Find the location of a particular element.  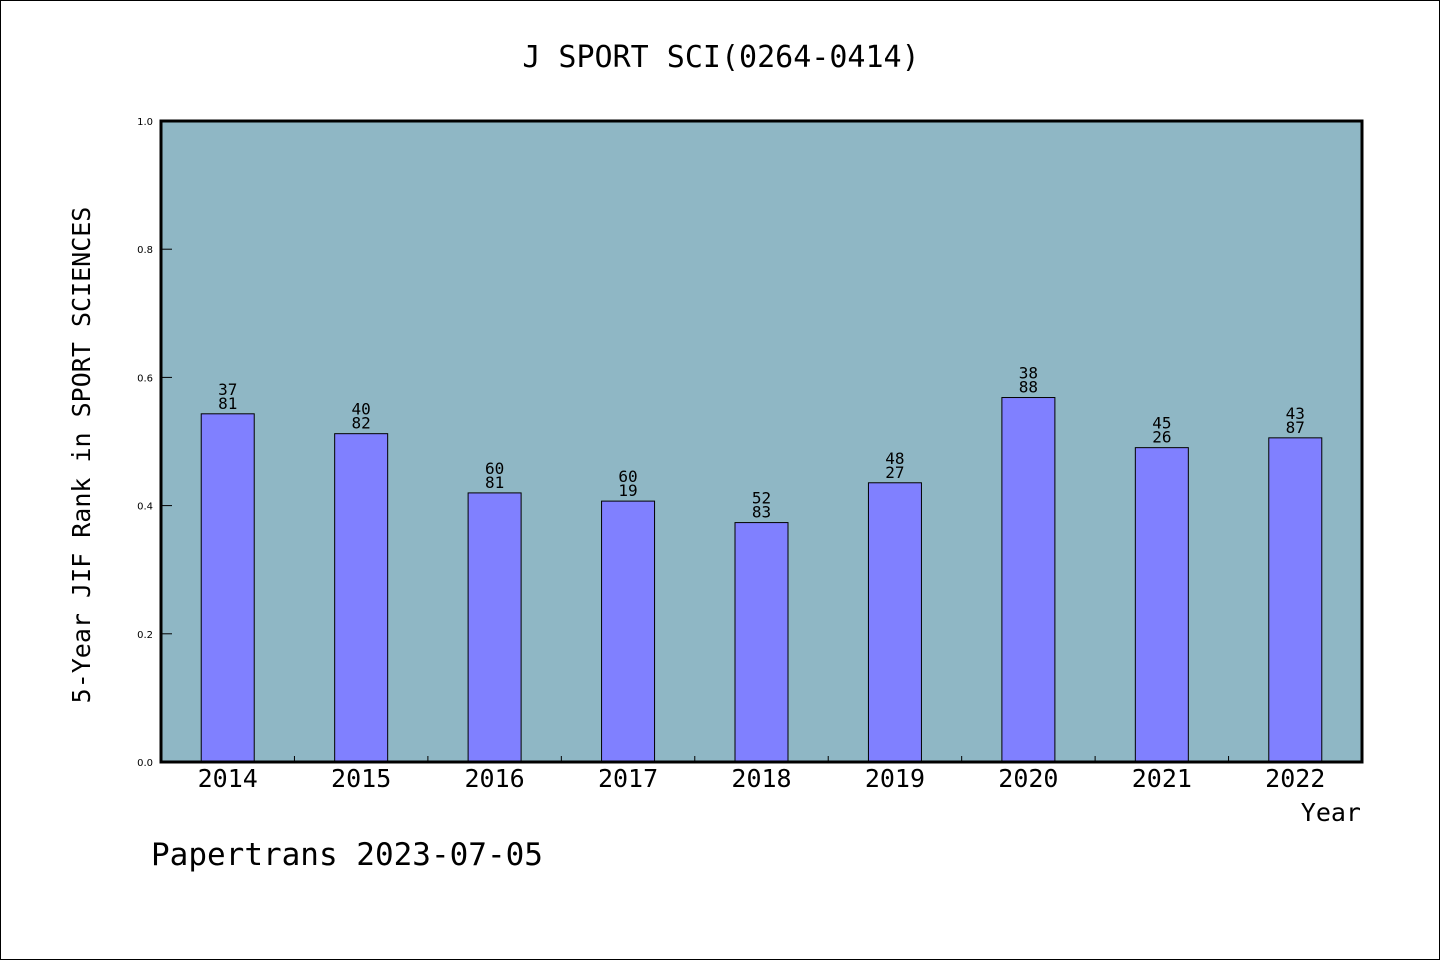

bar-label-top: 38 is located at coordinates (1028, 373).